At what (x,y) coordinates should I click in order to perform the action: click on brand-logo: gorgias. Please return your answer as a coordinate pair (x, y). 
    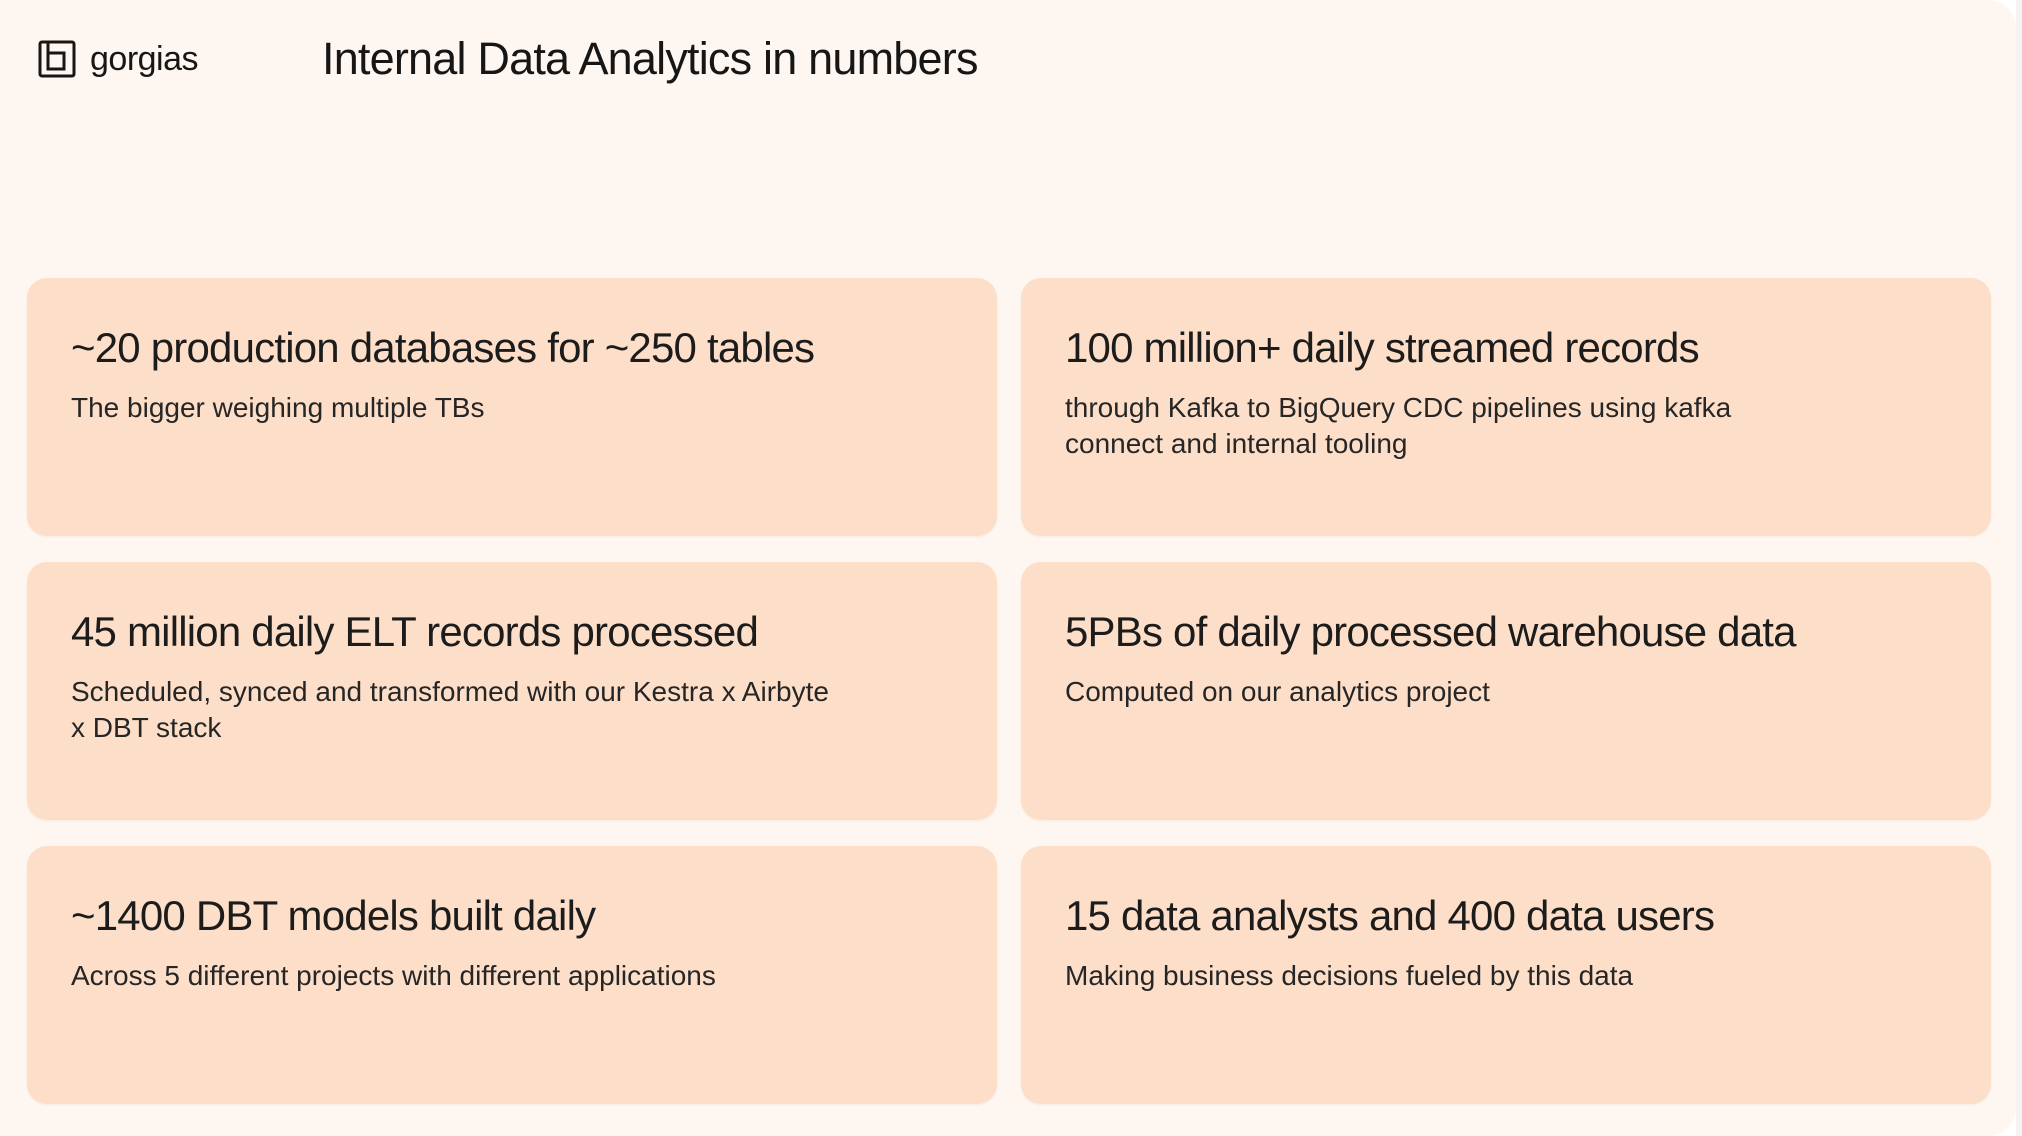
    Looking at the image, I should click on (118, 59).